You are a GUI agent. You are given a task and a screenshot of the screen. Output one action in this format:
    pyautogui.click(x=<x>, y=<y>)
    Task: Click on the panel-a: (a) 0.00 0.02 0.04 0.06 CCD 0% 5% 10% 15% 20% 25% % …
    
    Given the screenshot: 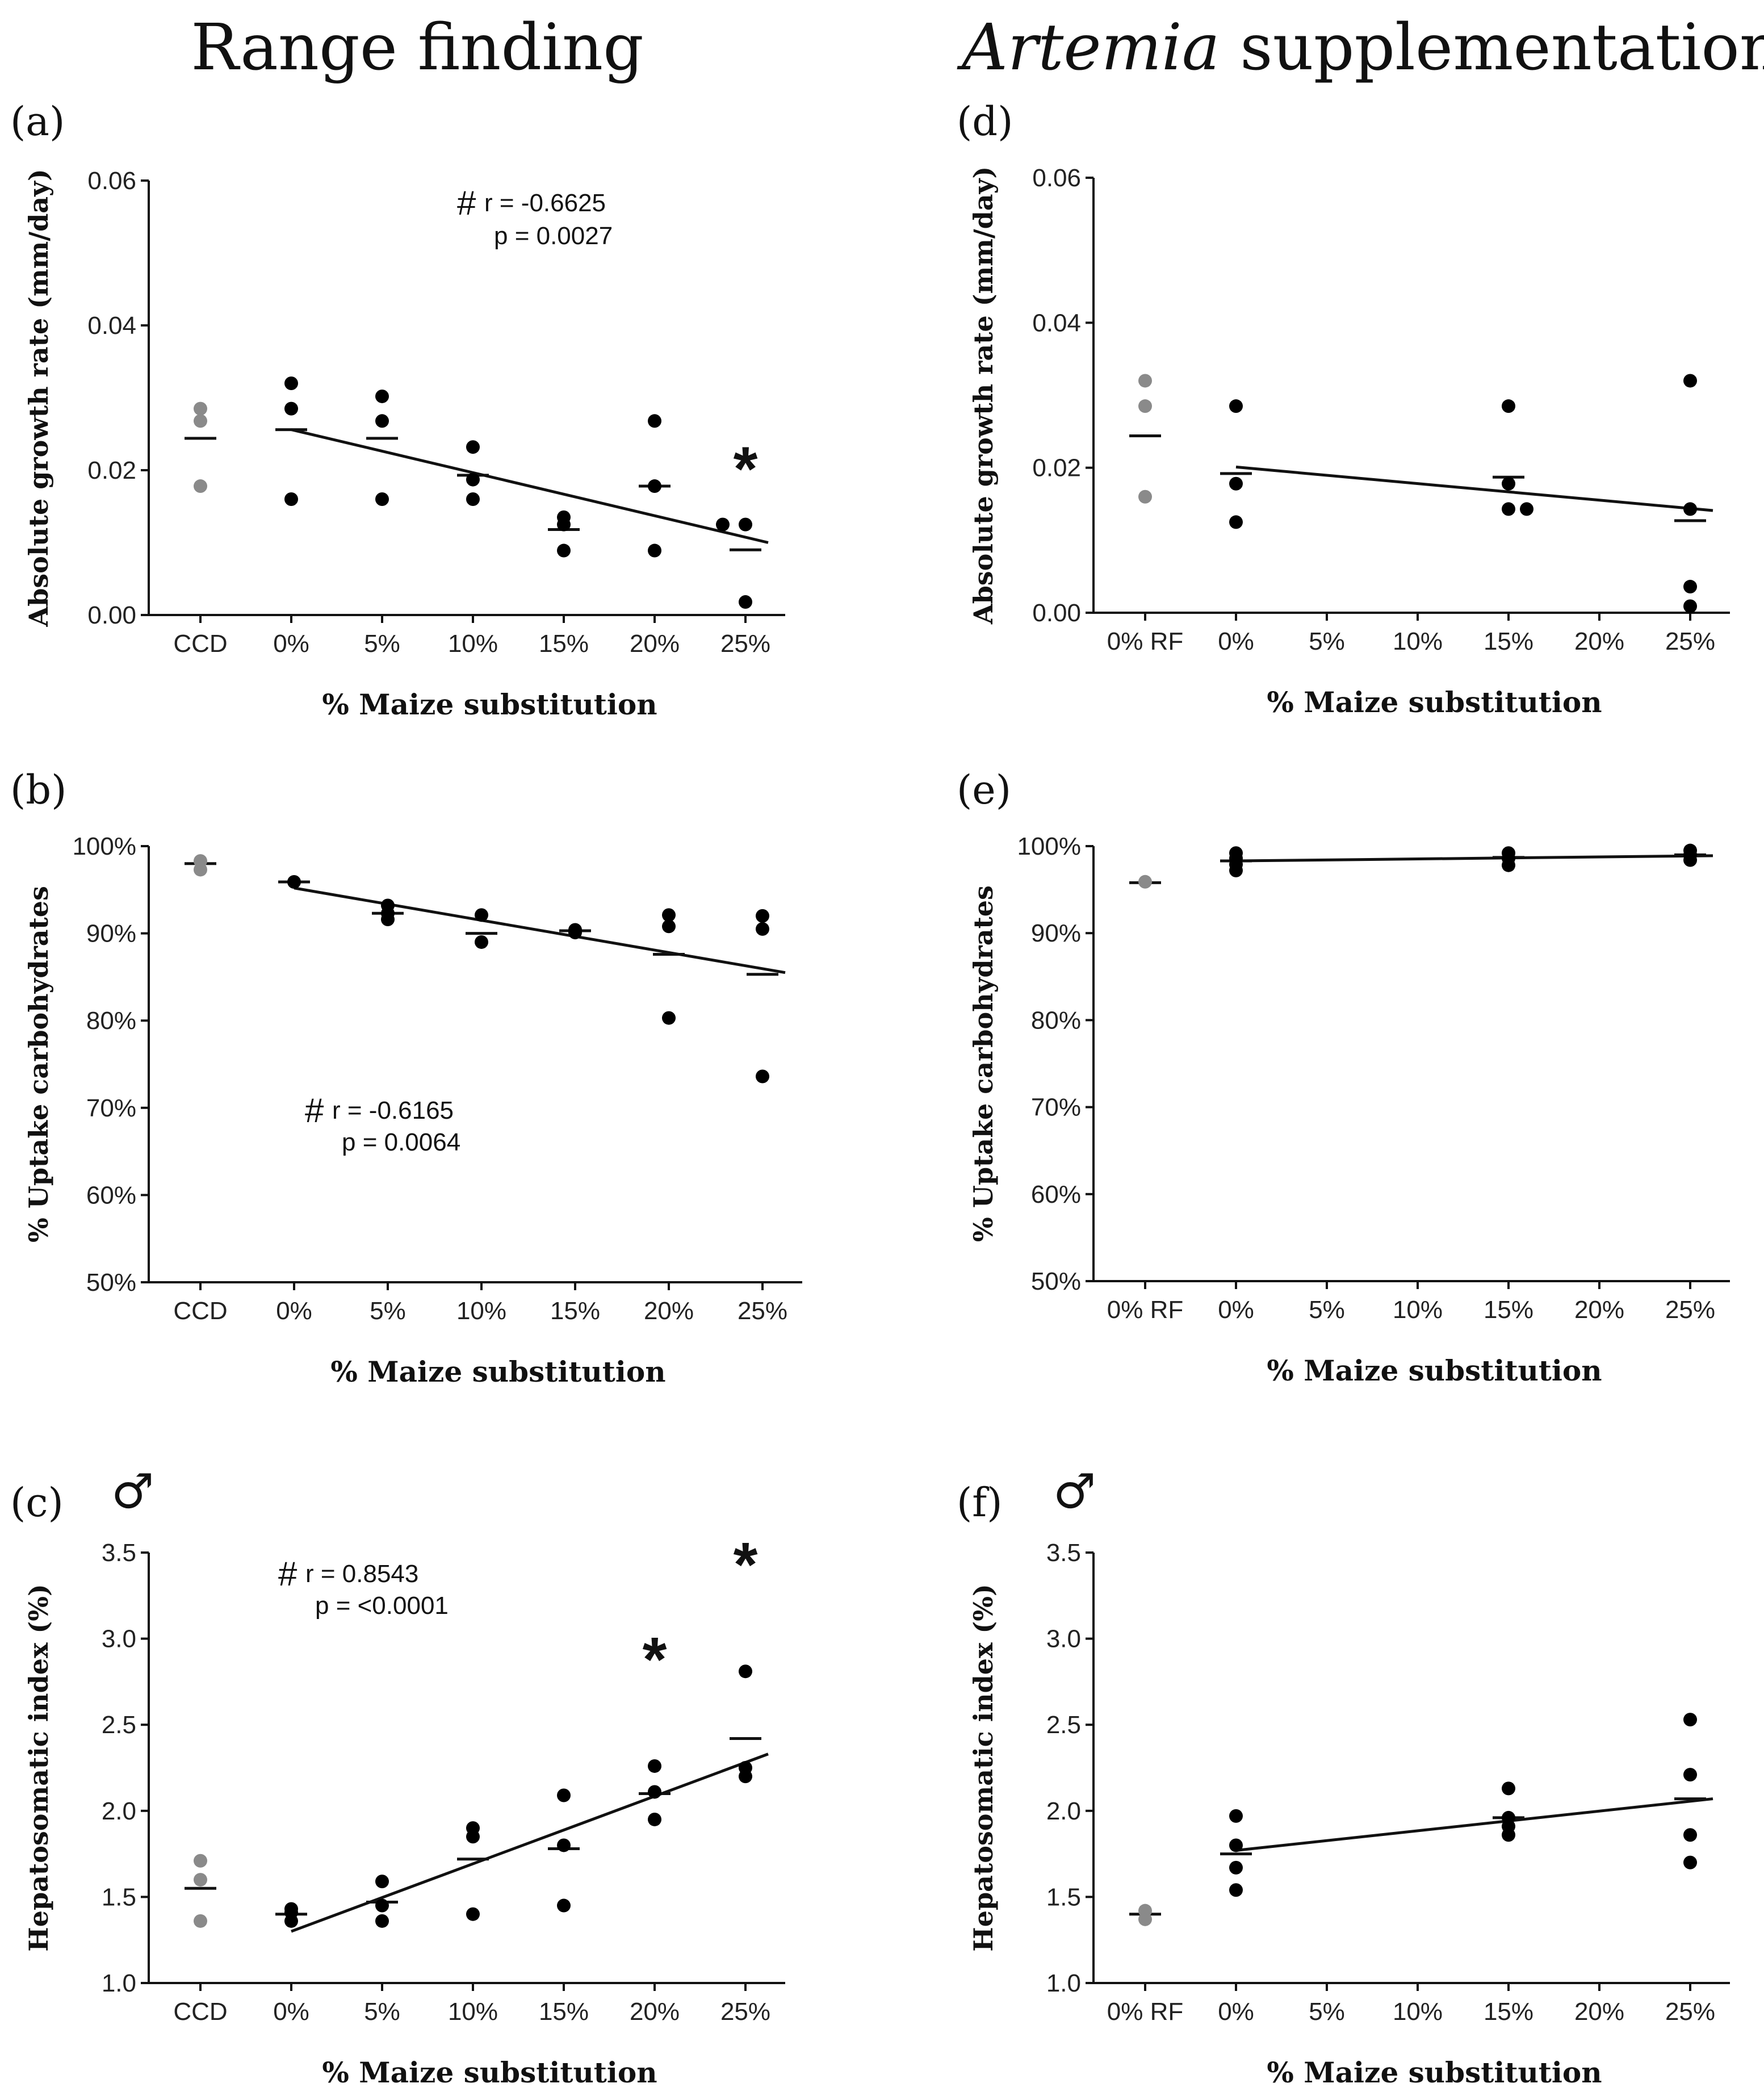 What is the action you would take?
    pyautogui.click(x=397, y=410)
    